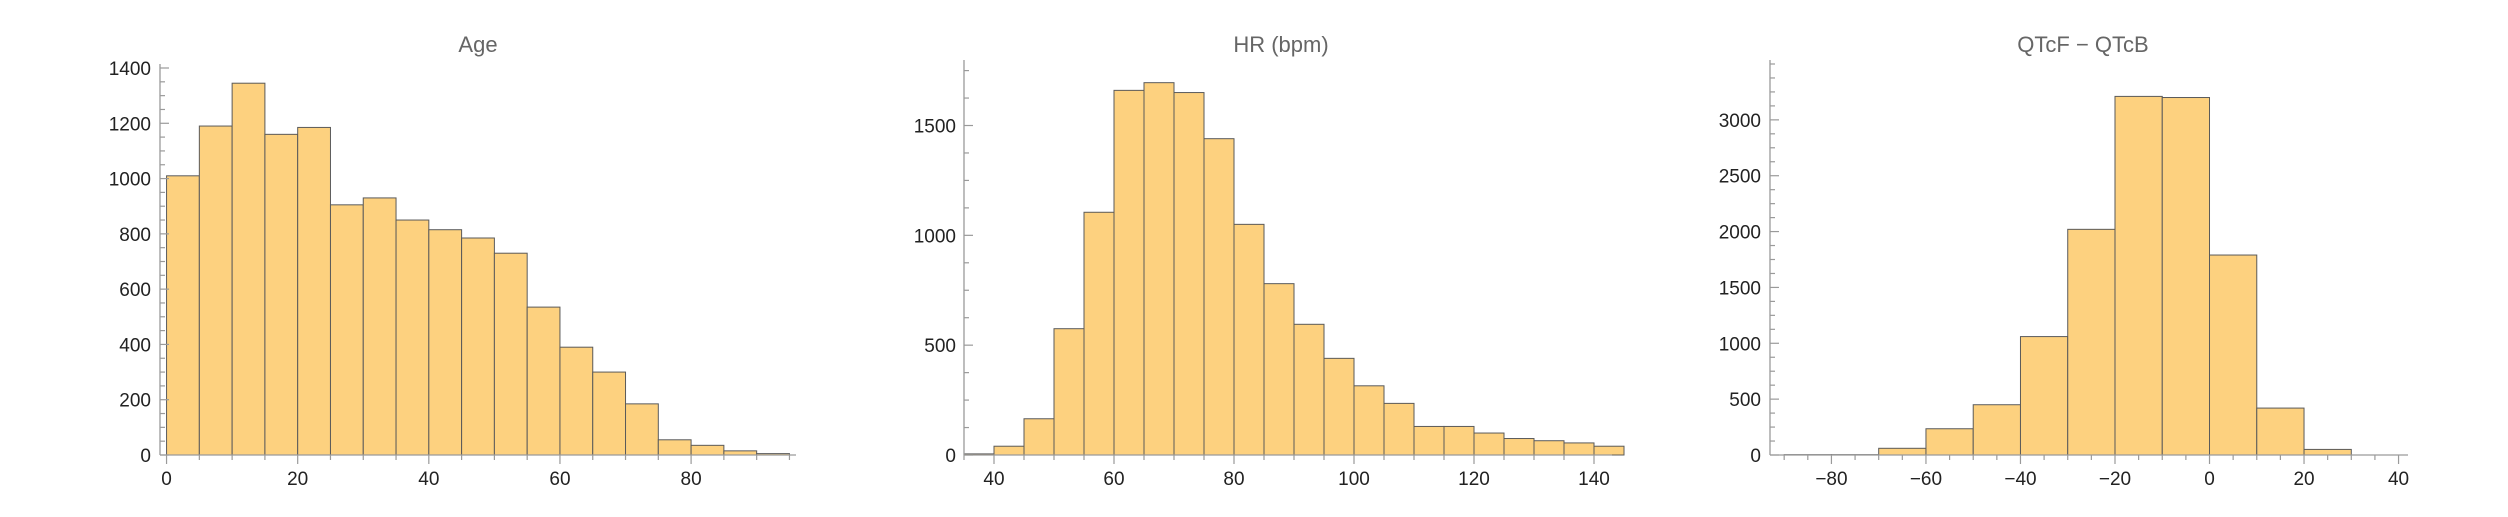 Image resolution: width=2508 pixels, height=517 pixels. I want to click on hr-y-tick-label-2: 1000, so click(935, 236).